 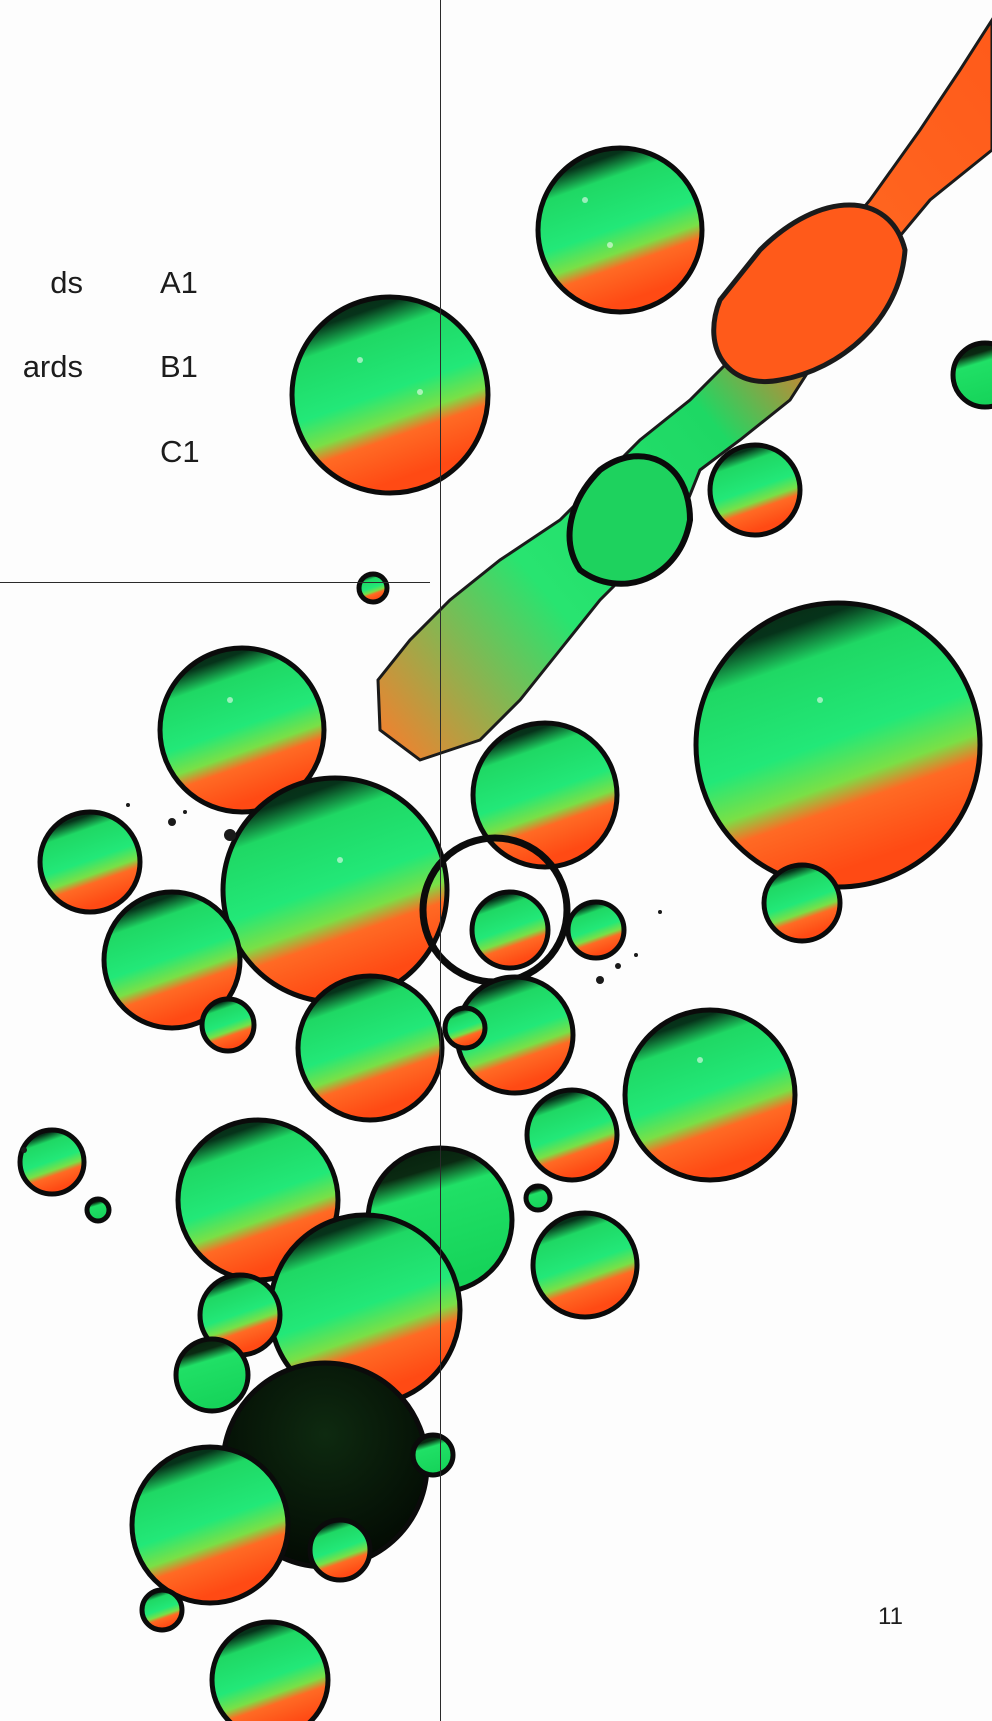 I want to click on index-row: ds A1, so click(x=220, y=283).